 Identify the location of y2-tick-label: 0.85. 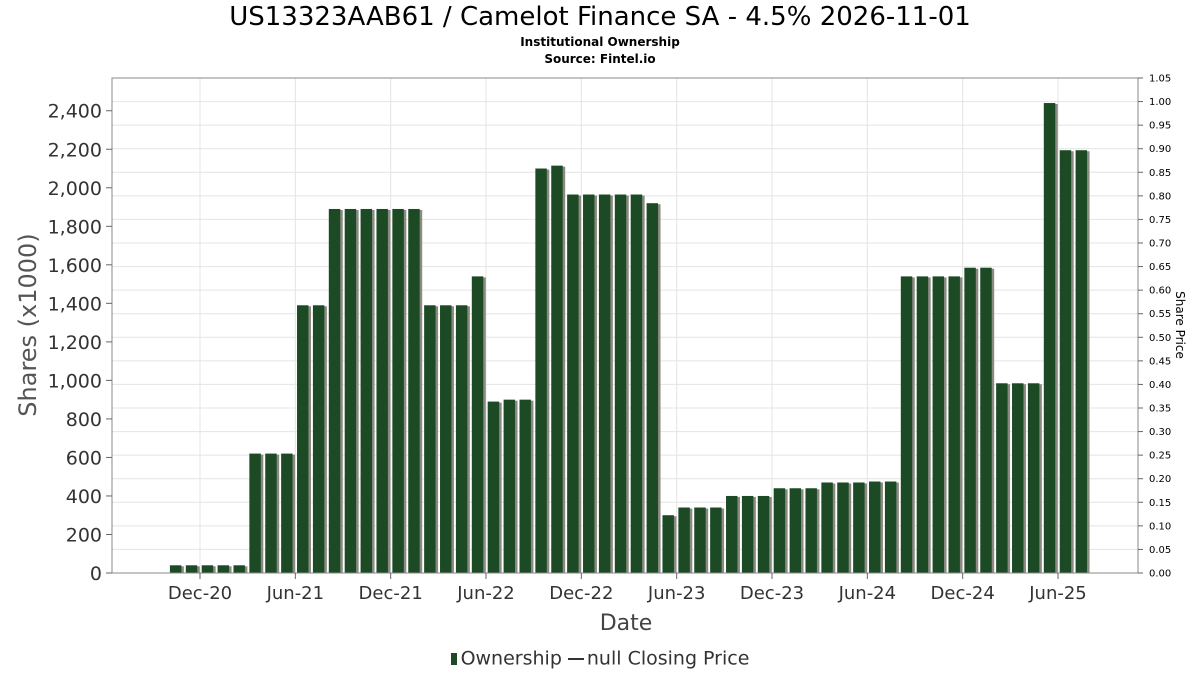
(1160, 173).